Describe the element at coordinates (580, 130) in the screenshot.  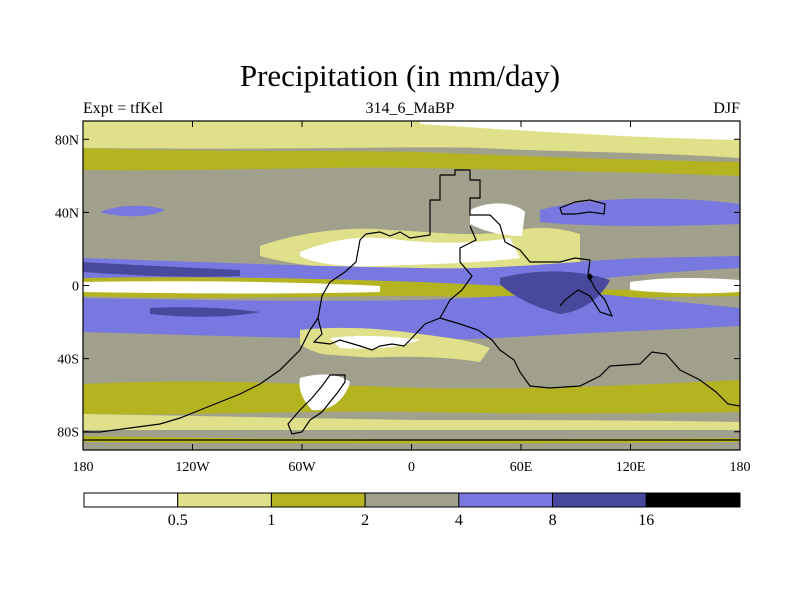
I see `field-arctic-dry` at that location.